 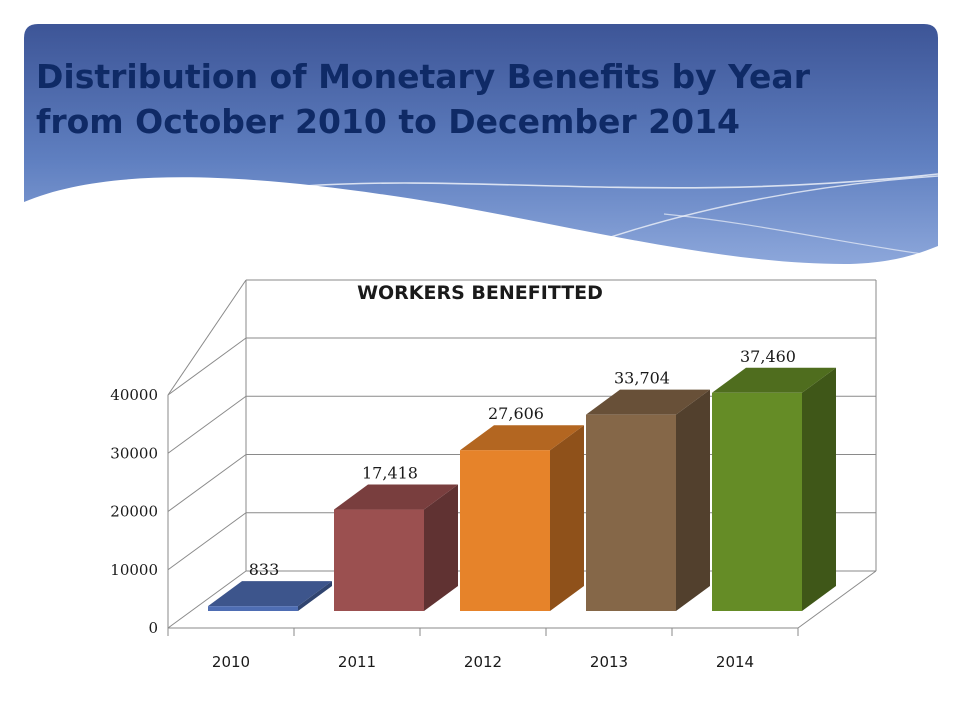 What do you see at coordinates (480, 293) in the screenshot?
I see `chart-title: WORKERS BENEFITTED` at bounding box center [480, 293].